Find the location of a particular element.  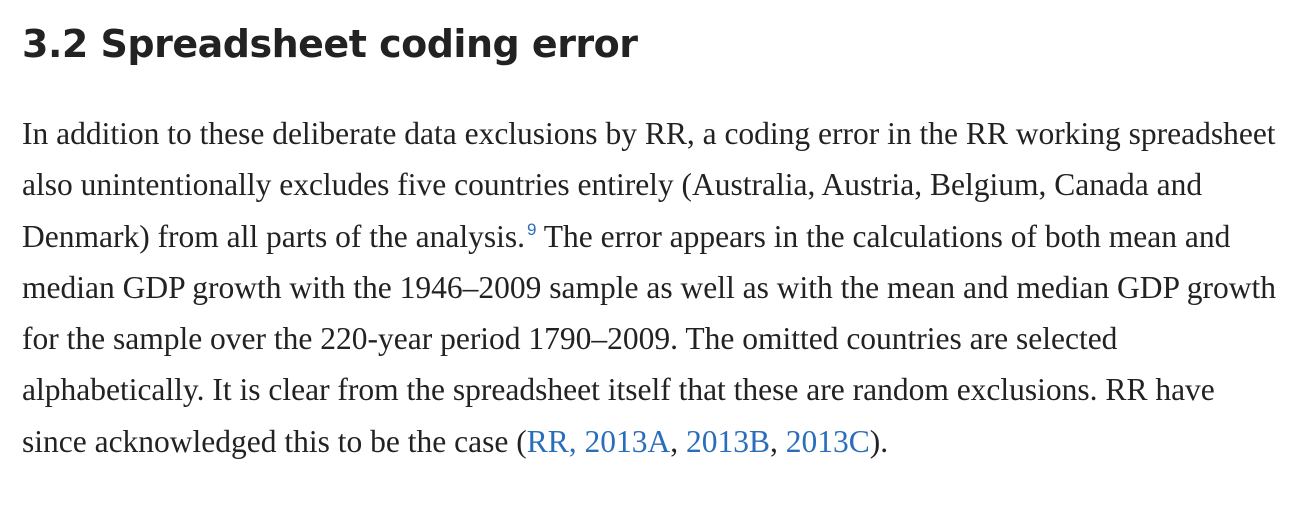

paragraph-text-end: ). is located at coordinates (879, 441).